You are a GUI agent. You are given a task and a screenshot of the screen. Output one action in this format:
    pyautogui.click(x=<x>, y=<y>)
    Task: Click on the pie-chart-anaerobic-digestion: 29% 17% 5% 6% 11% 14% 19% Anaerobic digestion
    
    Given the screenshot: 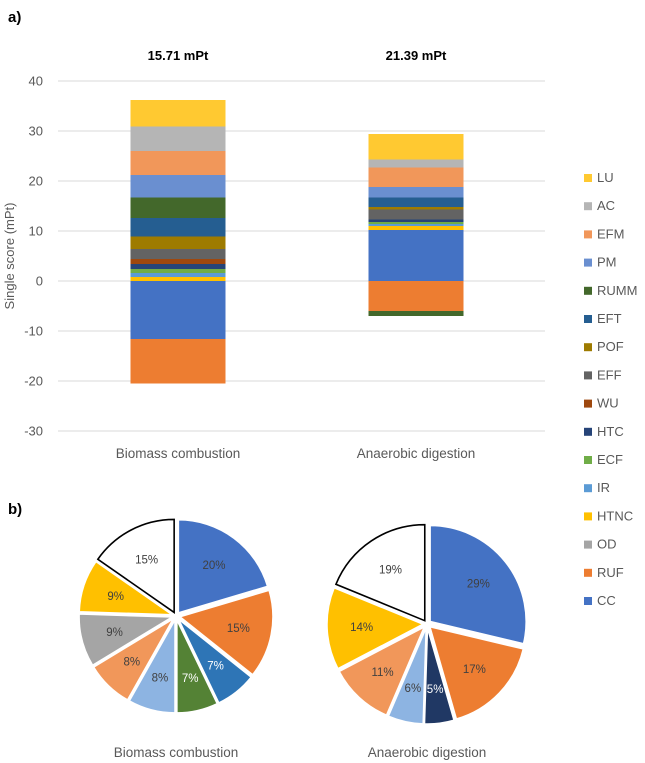 What is the action you would take?
    pyautogui.click(x=426, y=641)
    